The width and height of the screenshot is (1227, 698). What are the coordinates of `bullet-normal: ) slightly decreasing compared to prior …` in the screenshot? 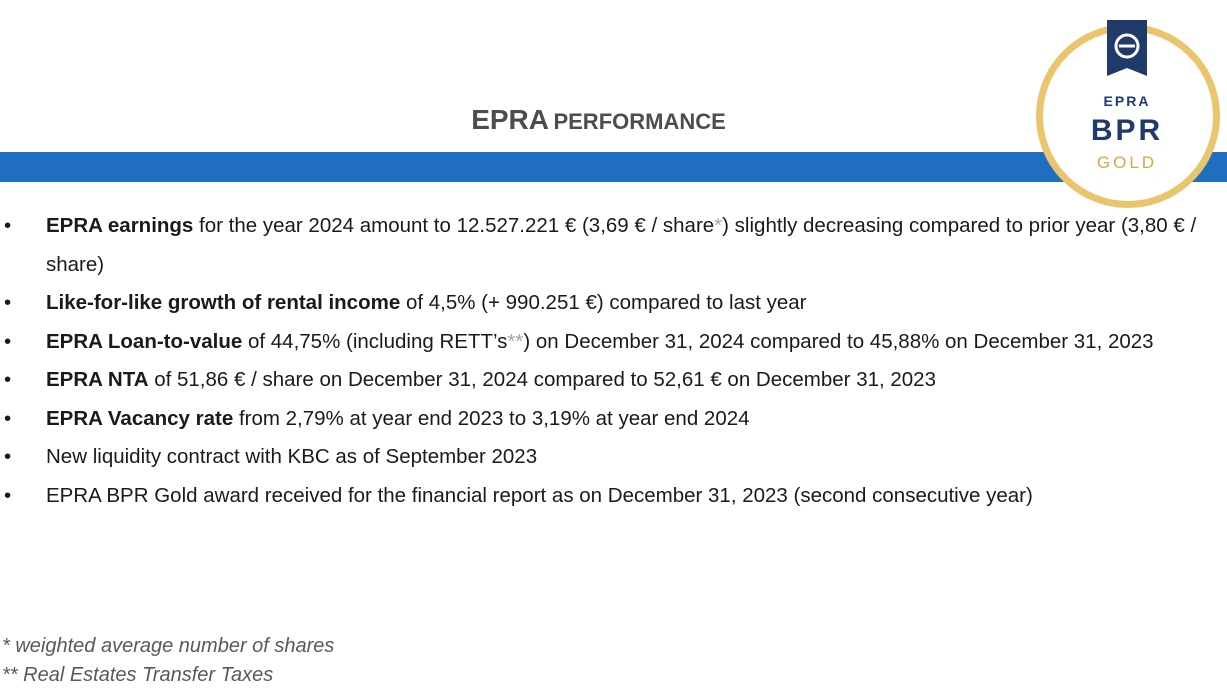 It's located at (621, 245).